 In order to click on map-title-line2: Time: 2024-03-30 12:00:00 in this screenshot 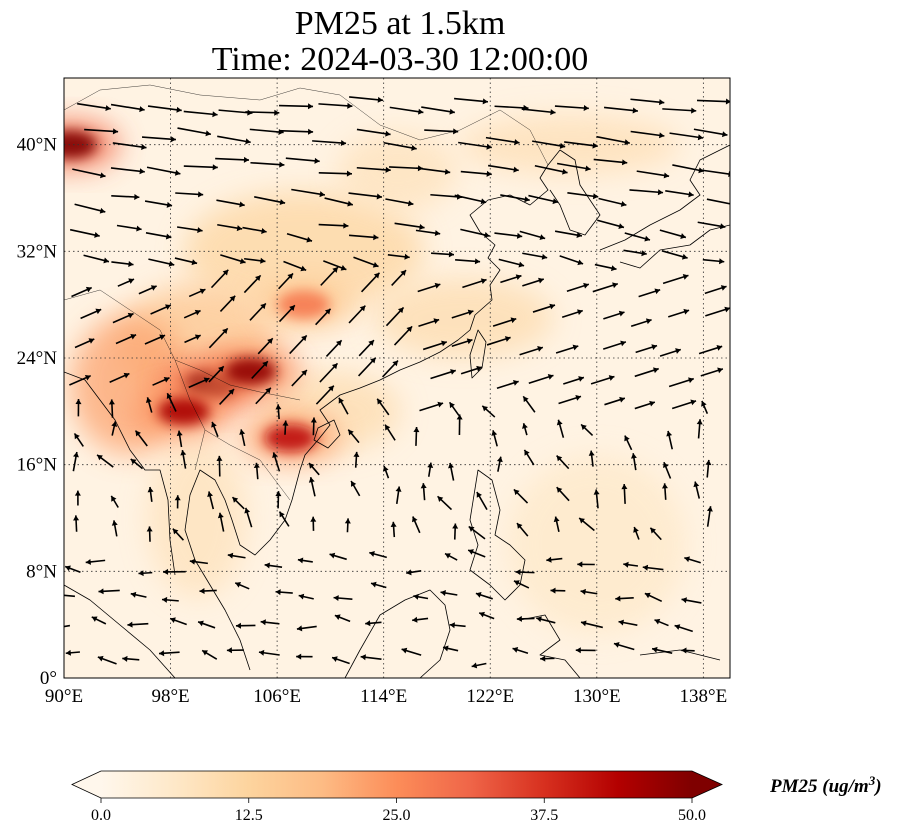, I will do `click(400, 59)`.